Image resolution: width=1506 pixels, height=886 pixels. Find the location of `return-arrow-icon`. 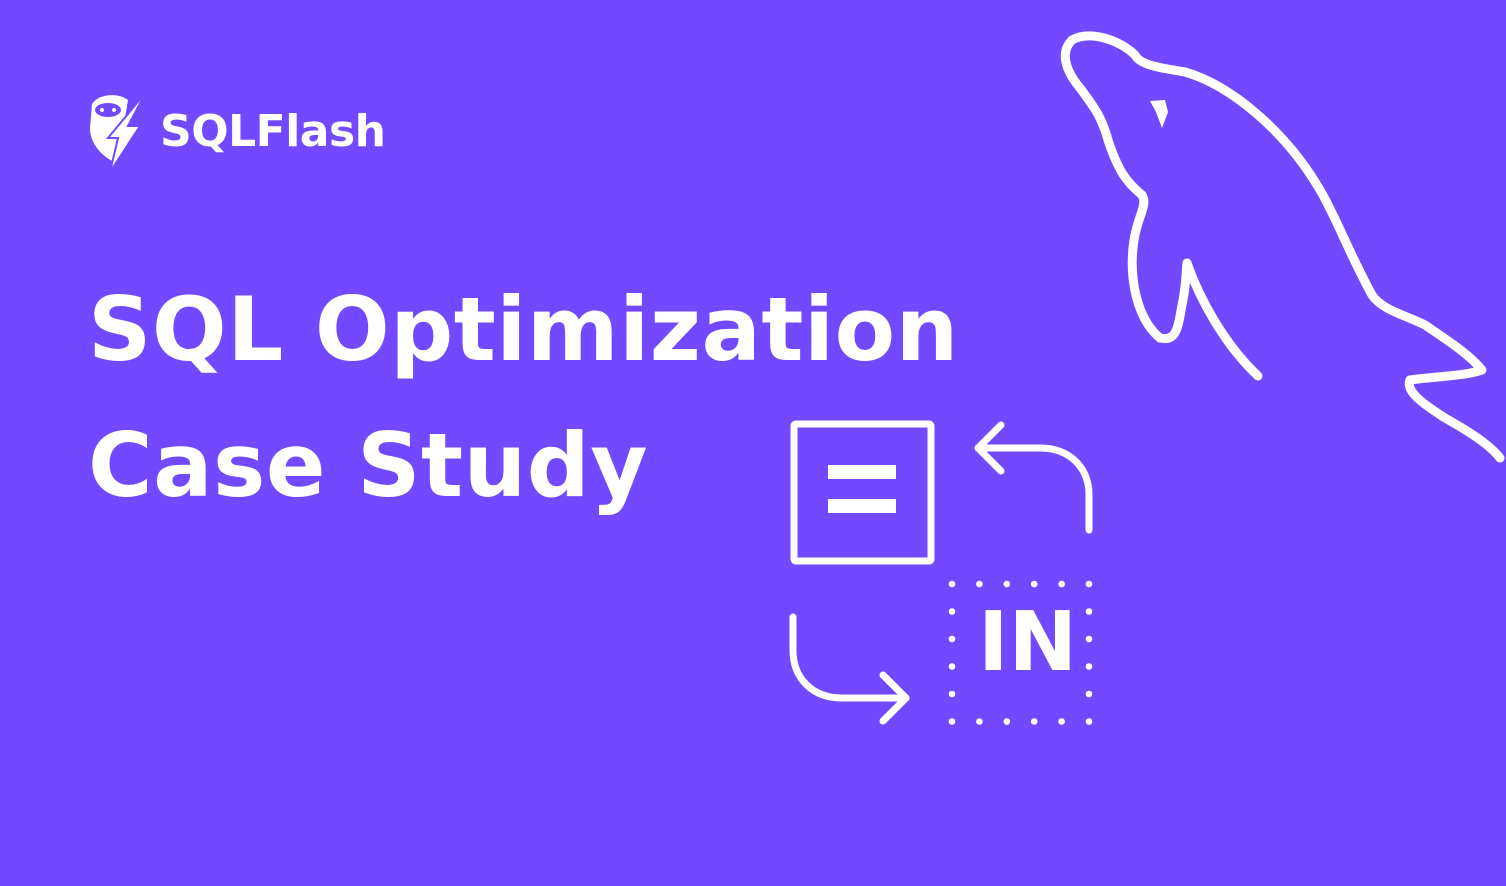

return-arrow-icon is located at coordinates (1033, 477).